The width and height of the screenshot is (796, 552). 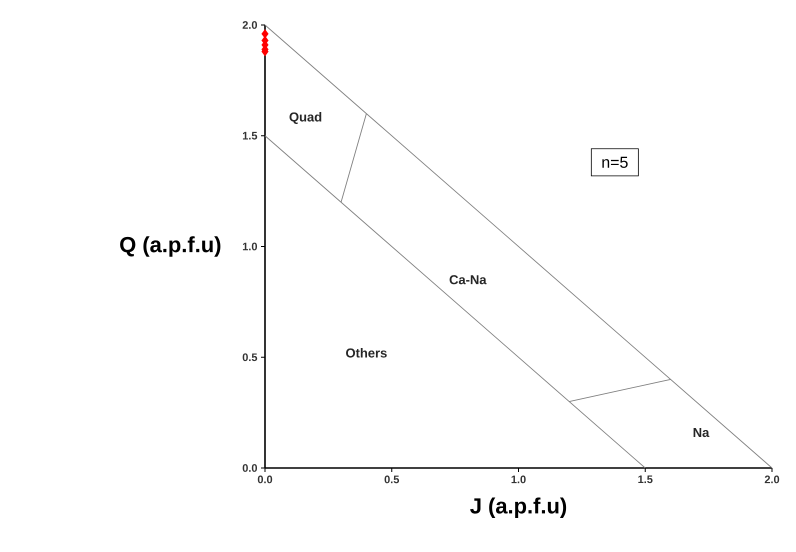 I want to click on x-tick-label: 1.5, so click(x=645, y=480).